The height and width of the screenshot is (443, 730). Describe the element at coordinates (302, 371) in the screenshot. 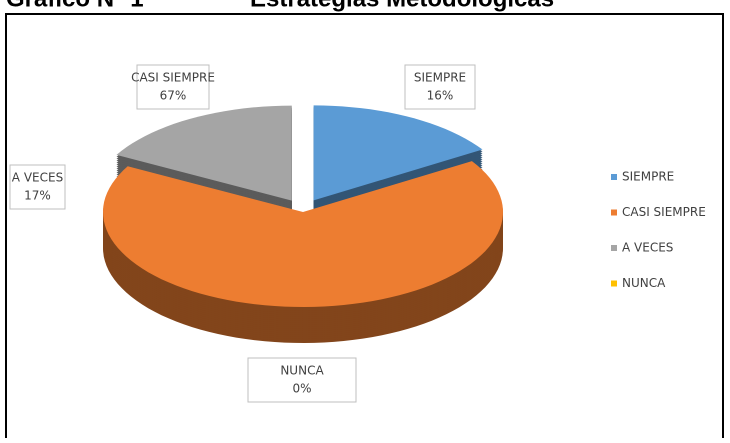

I see `data-label-name: NUNCA` at that location.